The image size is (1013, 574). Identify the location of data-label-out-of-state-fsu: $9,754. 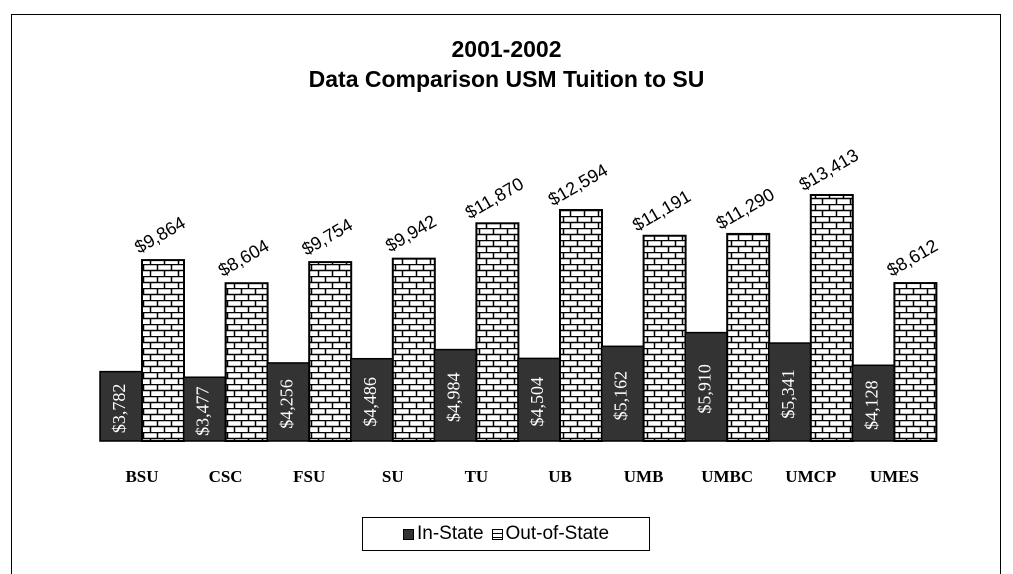
(327, 236).